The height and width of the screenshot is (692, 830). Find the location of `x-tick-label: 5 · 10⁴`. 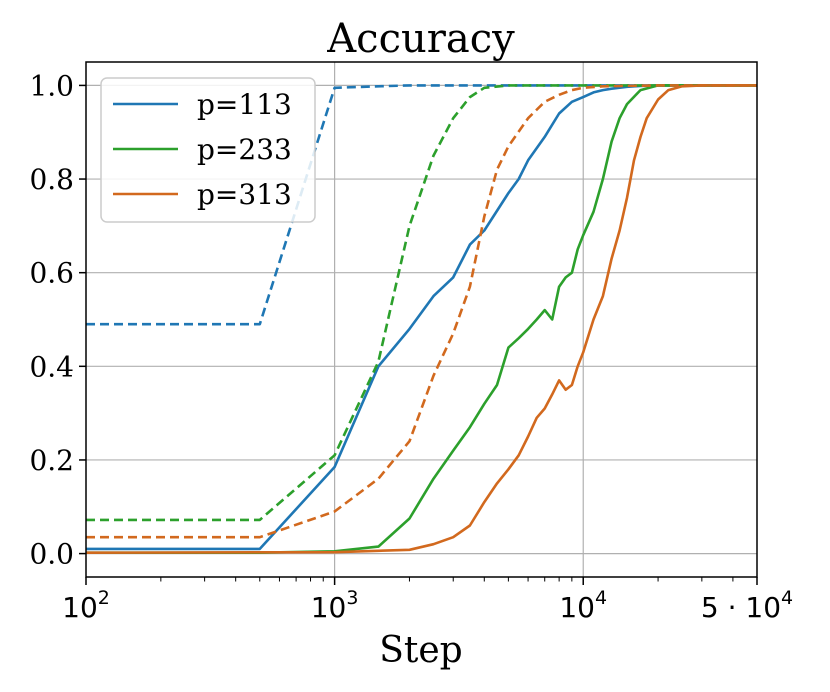

x-tick-label: 5 · 10⁴ is located at coordinates (747, 605).